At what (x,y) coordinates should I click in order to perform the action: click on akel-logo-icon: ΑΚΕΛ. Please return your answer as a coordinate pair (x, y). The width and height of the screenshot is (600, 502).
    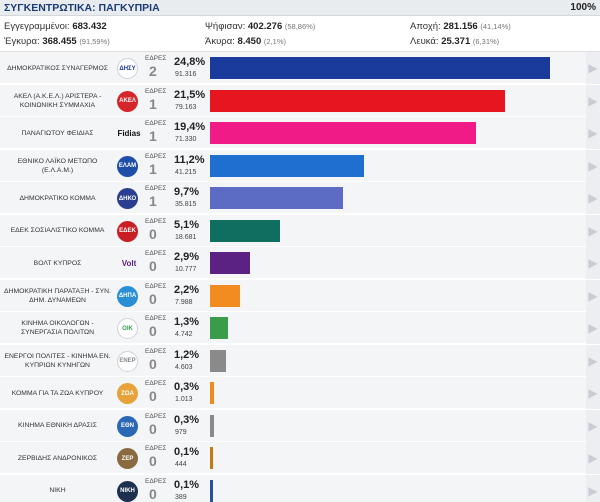
    Looking at the image, I should click on (127, 101).